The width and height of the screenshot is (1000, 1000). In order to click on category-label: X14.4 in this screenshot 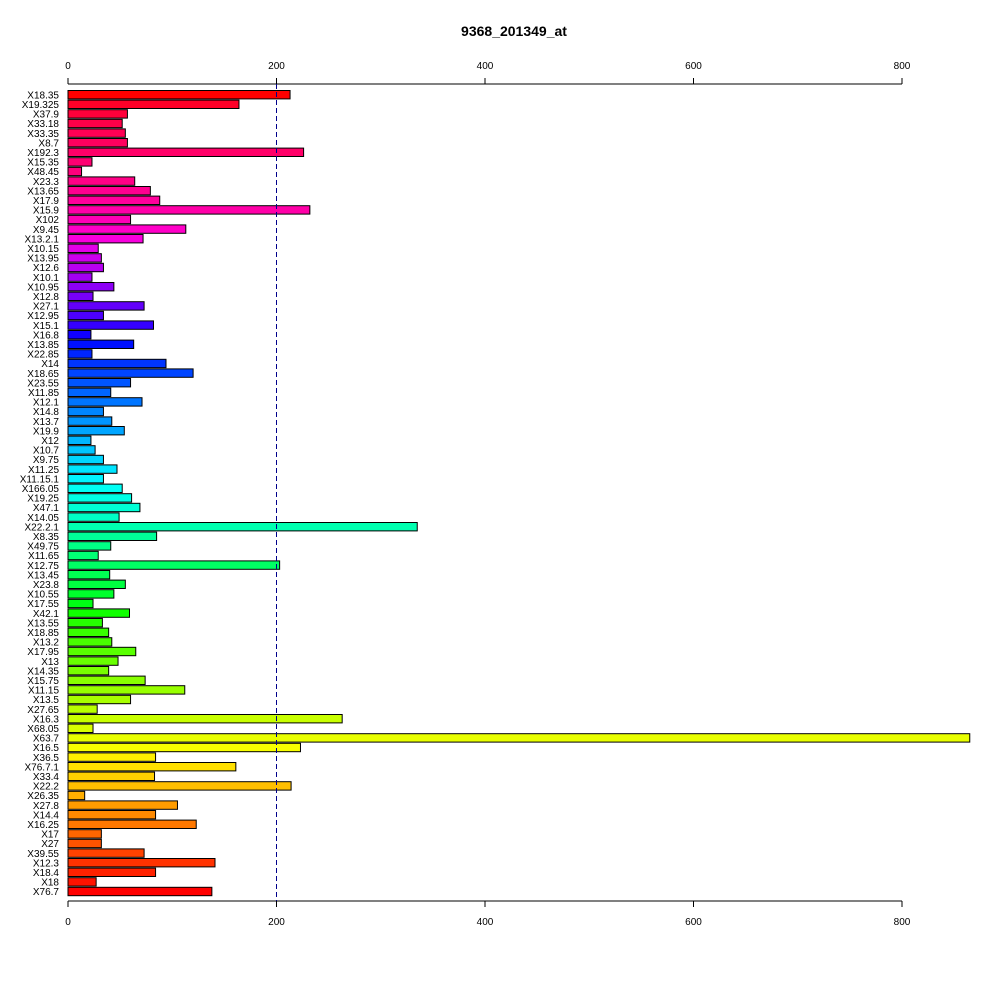, I will do `click(46, 815)`.